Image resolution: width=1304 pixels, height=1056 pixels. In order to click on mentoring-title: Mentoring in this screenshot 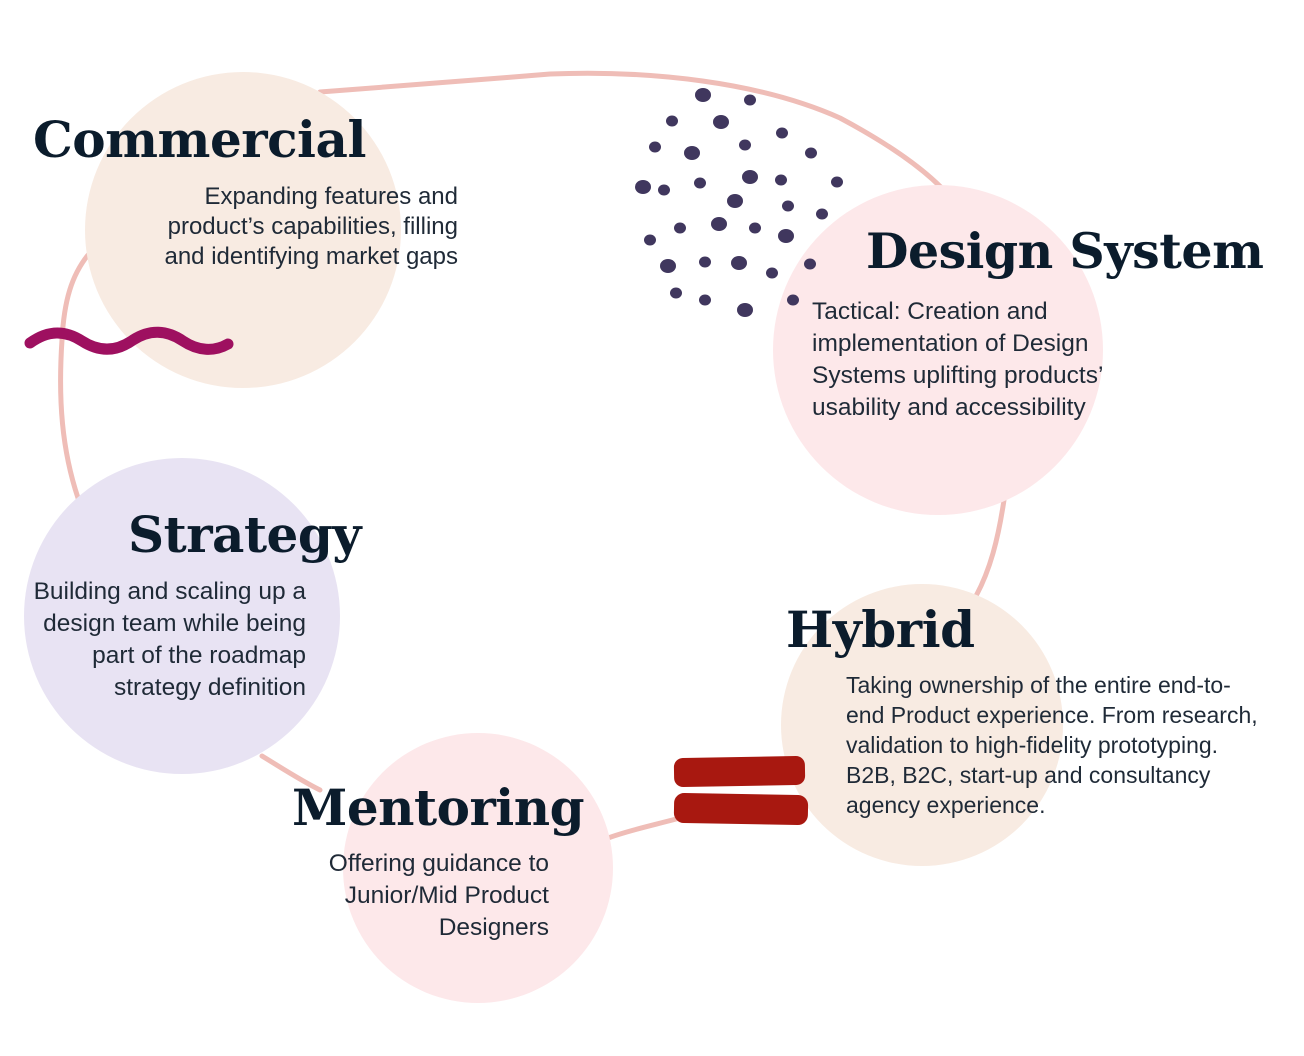, I will do `click(438, 807)`.